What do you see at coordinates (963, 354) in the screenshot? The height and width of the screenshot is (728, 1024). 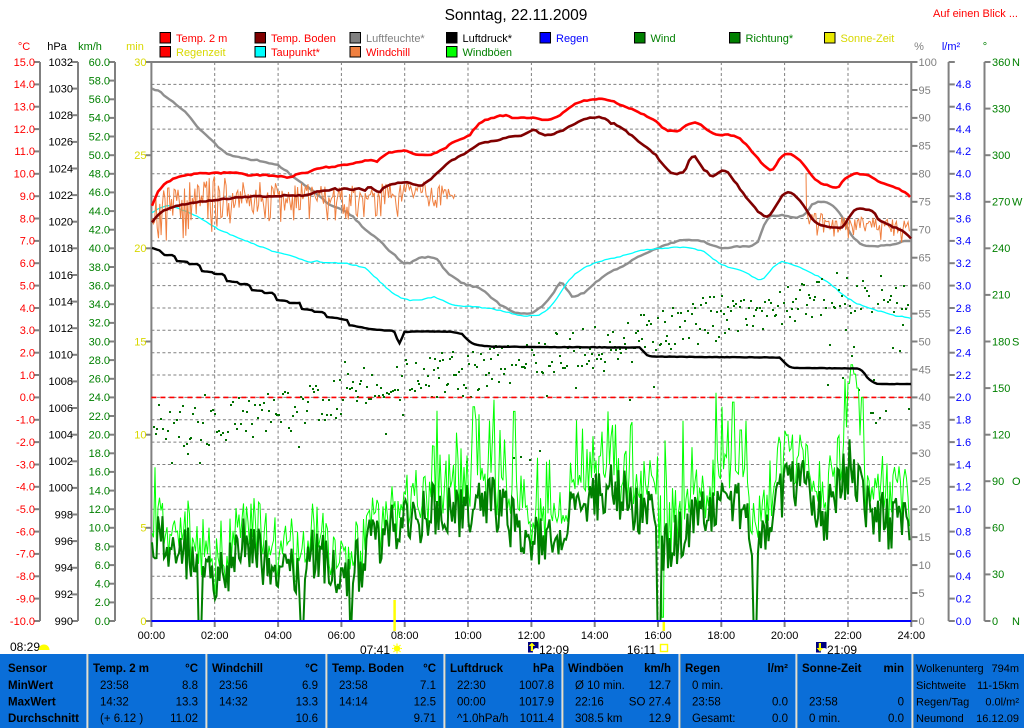 I see `svg-text: 2.4` at bounding box center [963, 354].